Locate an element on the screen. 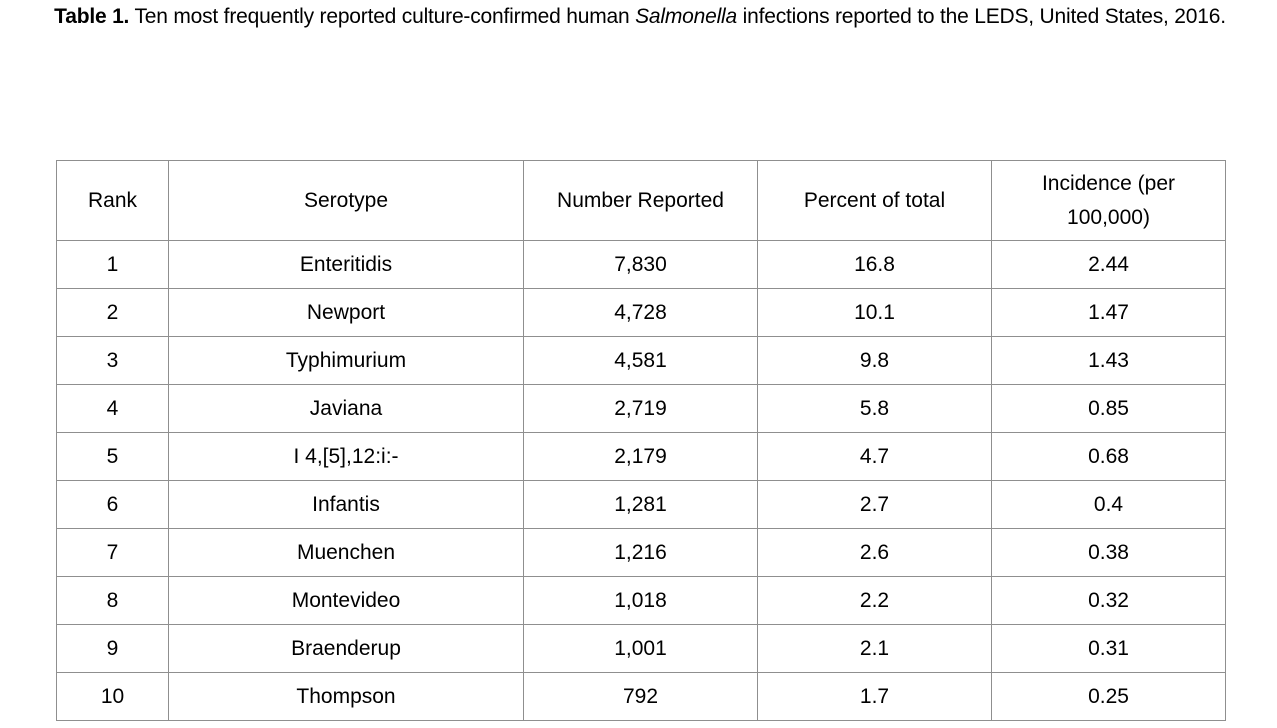  incidence-cell: 2.44 is located at coordinates (1108, 264).